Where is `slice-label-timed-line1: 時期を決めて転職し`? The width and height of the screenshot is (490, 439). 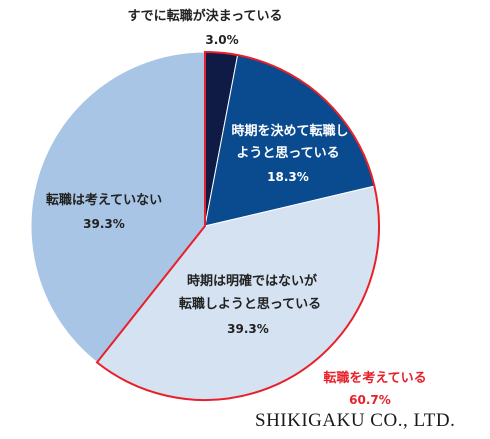 slice-label-timed-line1: 時期を決めて転職し is located at coordinates (289, 131).